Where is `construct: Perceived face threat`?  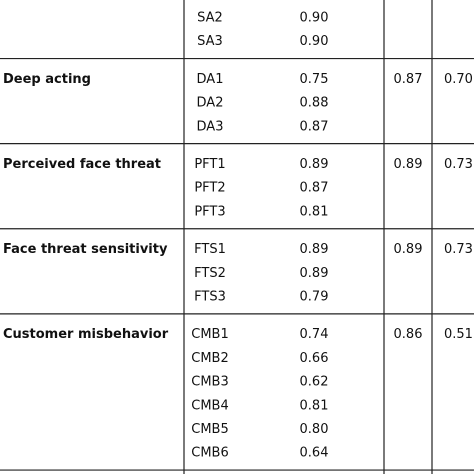 construct: Perceived face threat is located at coordinates (82, 164).